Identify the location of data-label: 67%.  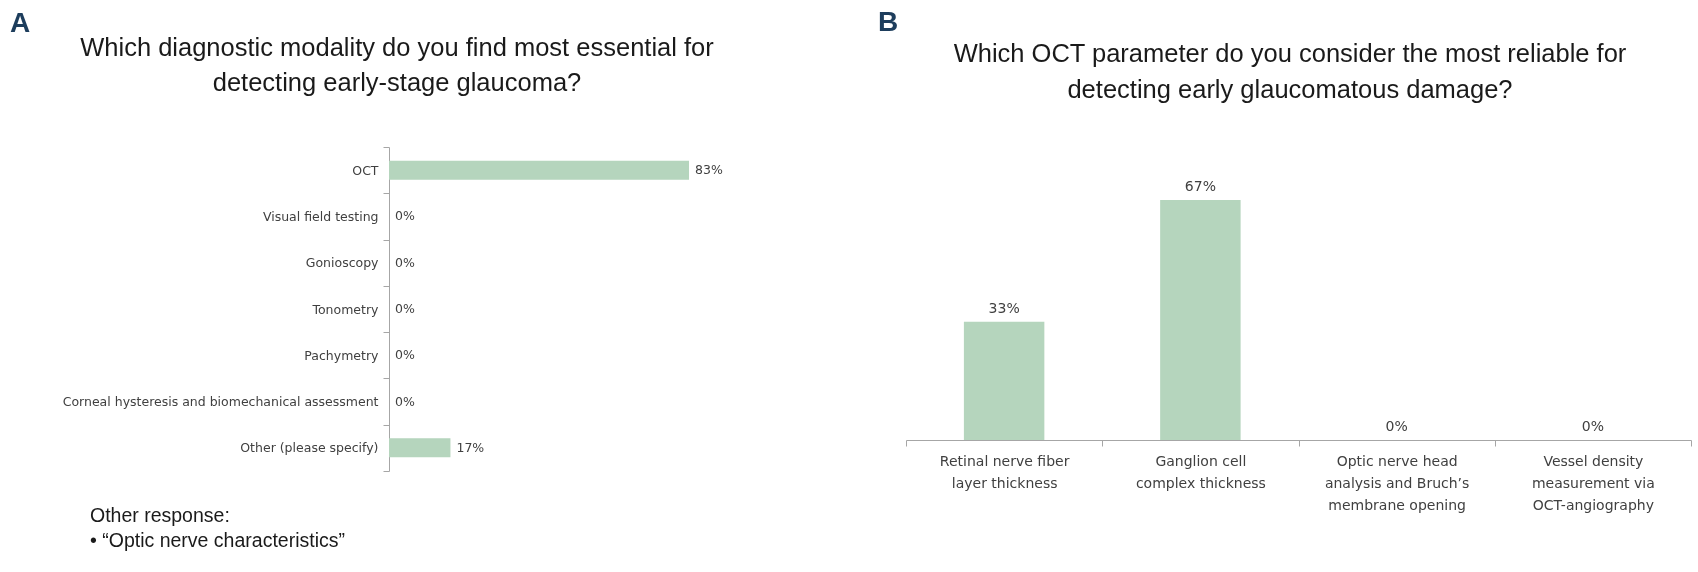
(1200, 186).